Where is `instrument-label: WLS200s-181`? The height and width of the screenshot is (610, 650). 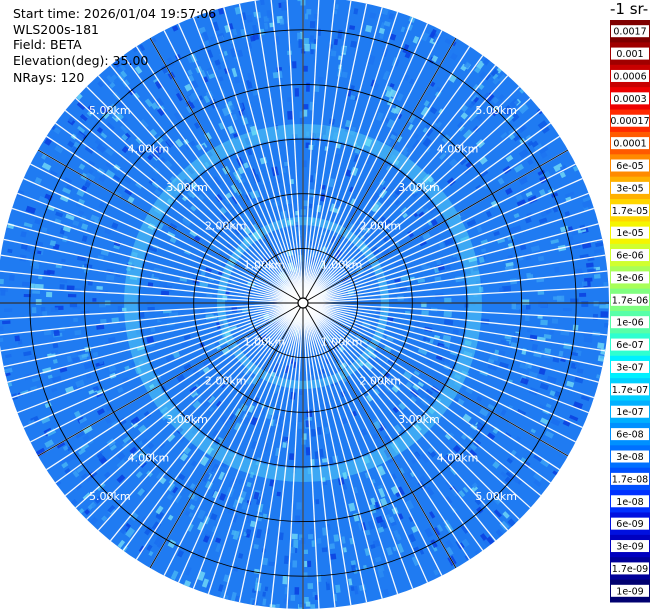
instrument-label: WLS200s-181 is located at coordinates (56, 29).